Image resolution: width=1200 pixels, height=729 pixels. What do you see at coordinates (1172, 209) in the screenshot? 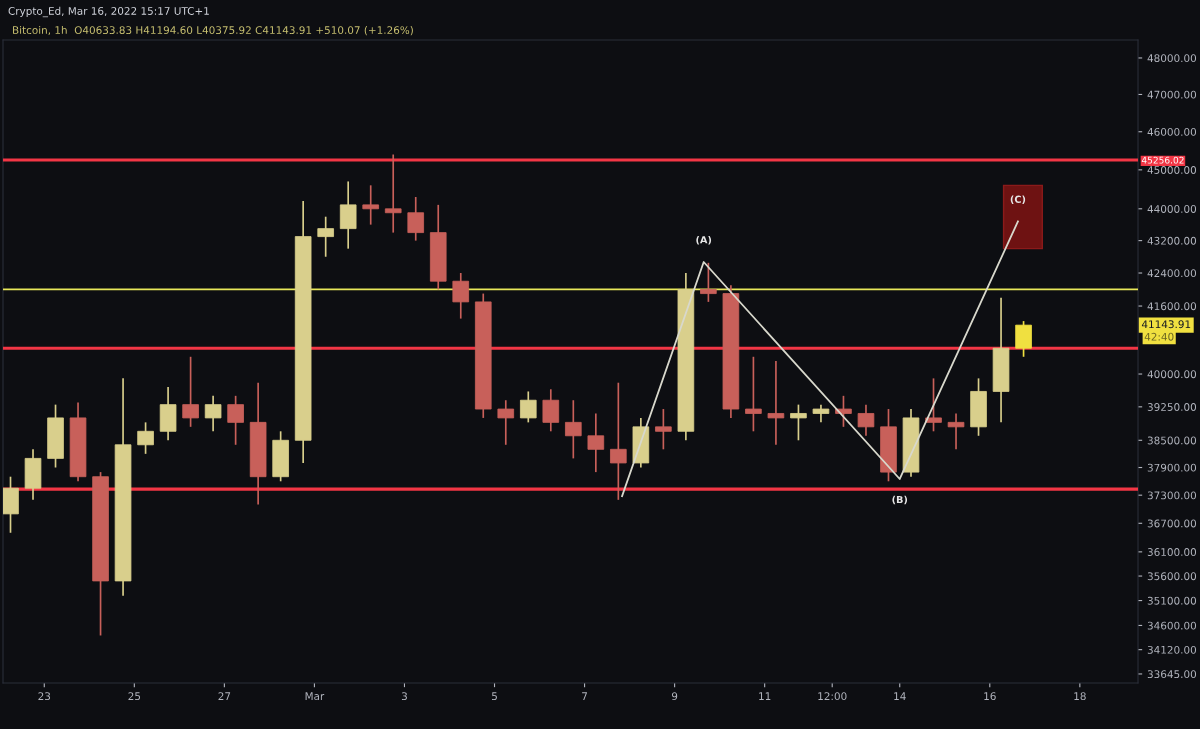
I see `y-tick-label: 44000.00` at bounding box center [1172, 209].